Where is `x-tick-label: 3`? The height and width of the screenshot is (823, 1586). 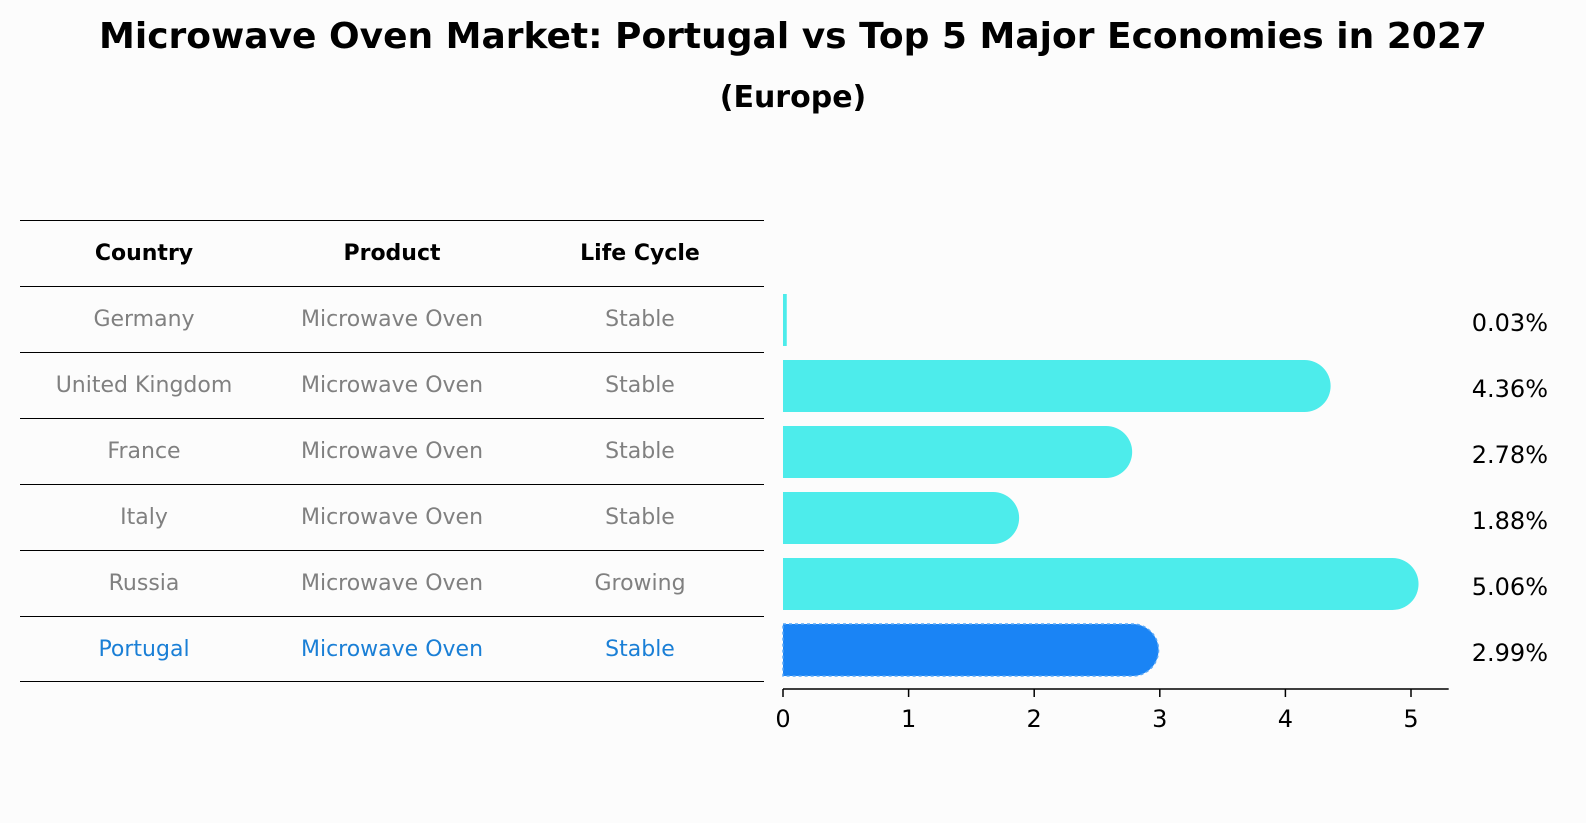
x-tick-label: 3 is located at coordinates (1159, 719).